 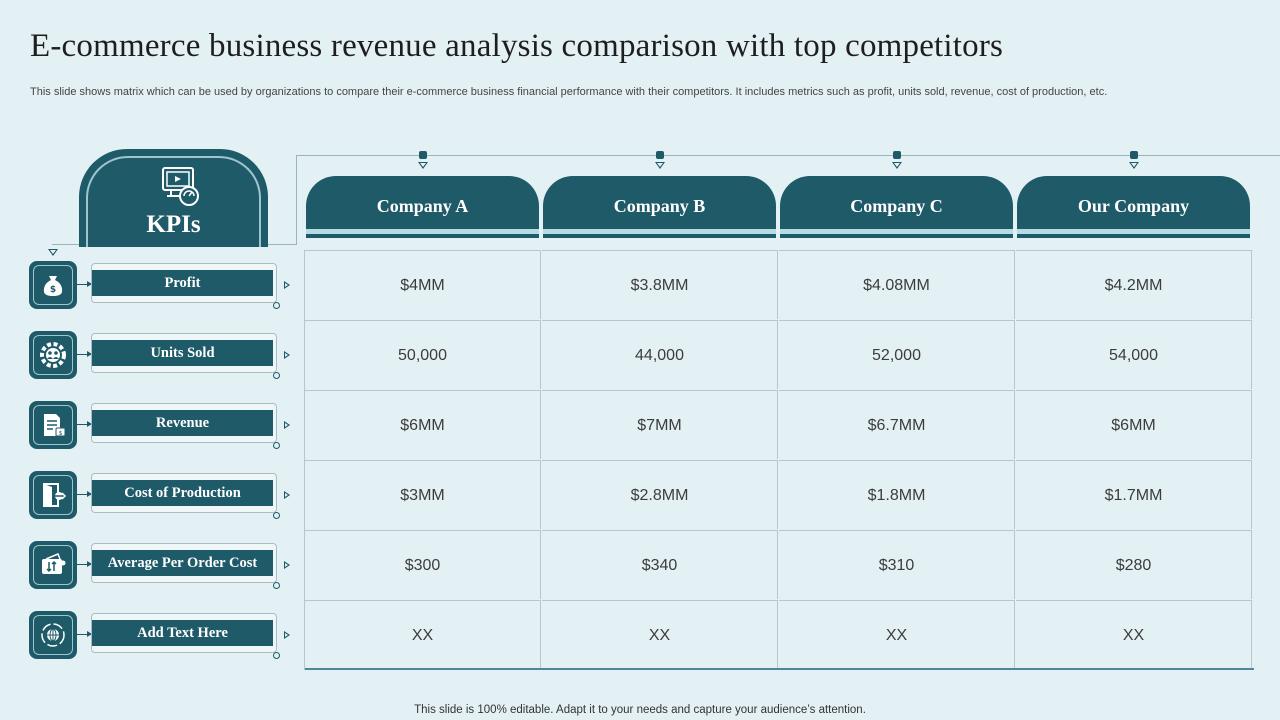 I want to click on kpi-pointer-icon, so click(x=53, y=252).